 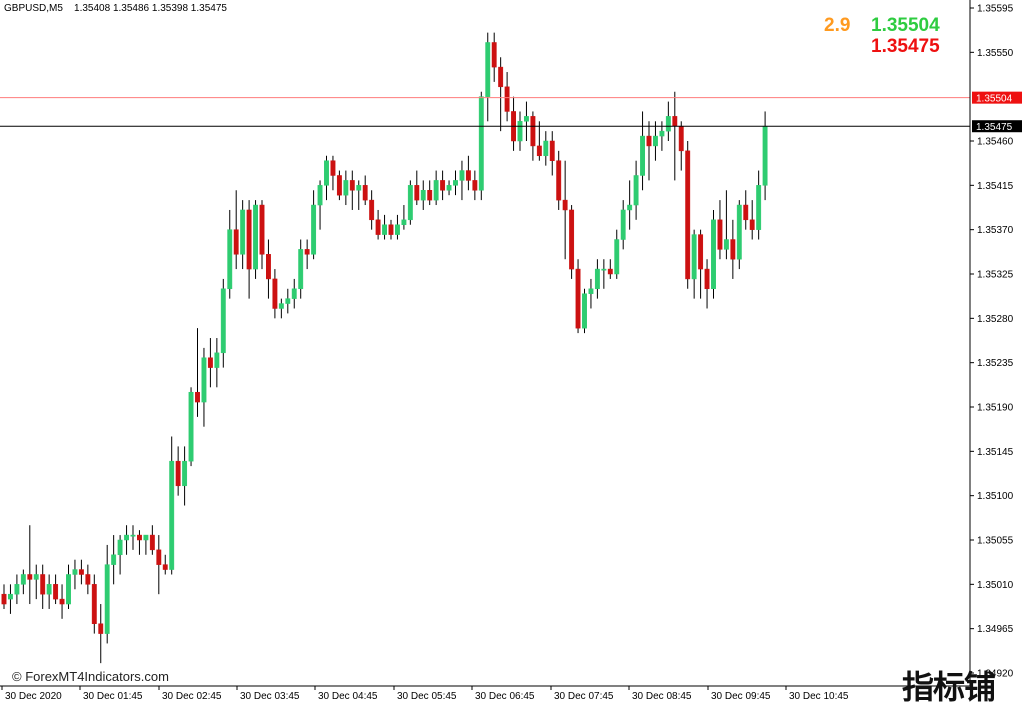 What do you see at coordinates (997, 126) in the screenshot?
I see `bid-line-label-box` at bounding box center [997, 126].